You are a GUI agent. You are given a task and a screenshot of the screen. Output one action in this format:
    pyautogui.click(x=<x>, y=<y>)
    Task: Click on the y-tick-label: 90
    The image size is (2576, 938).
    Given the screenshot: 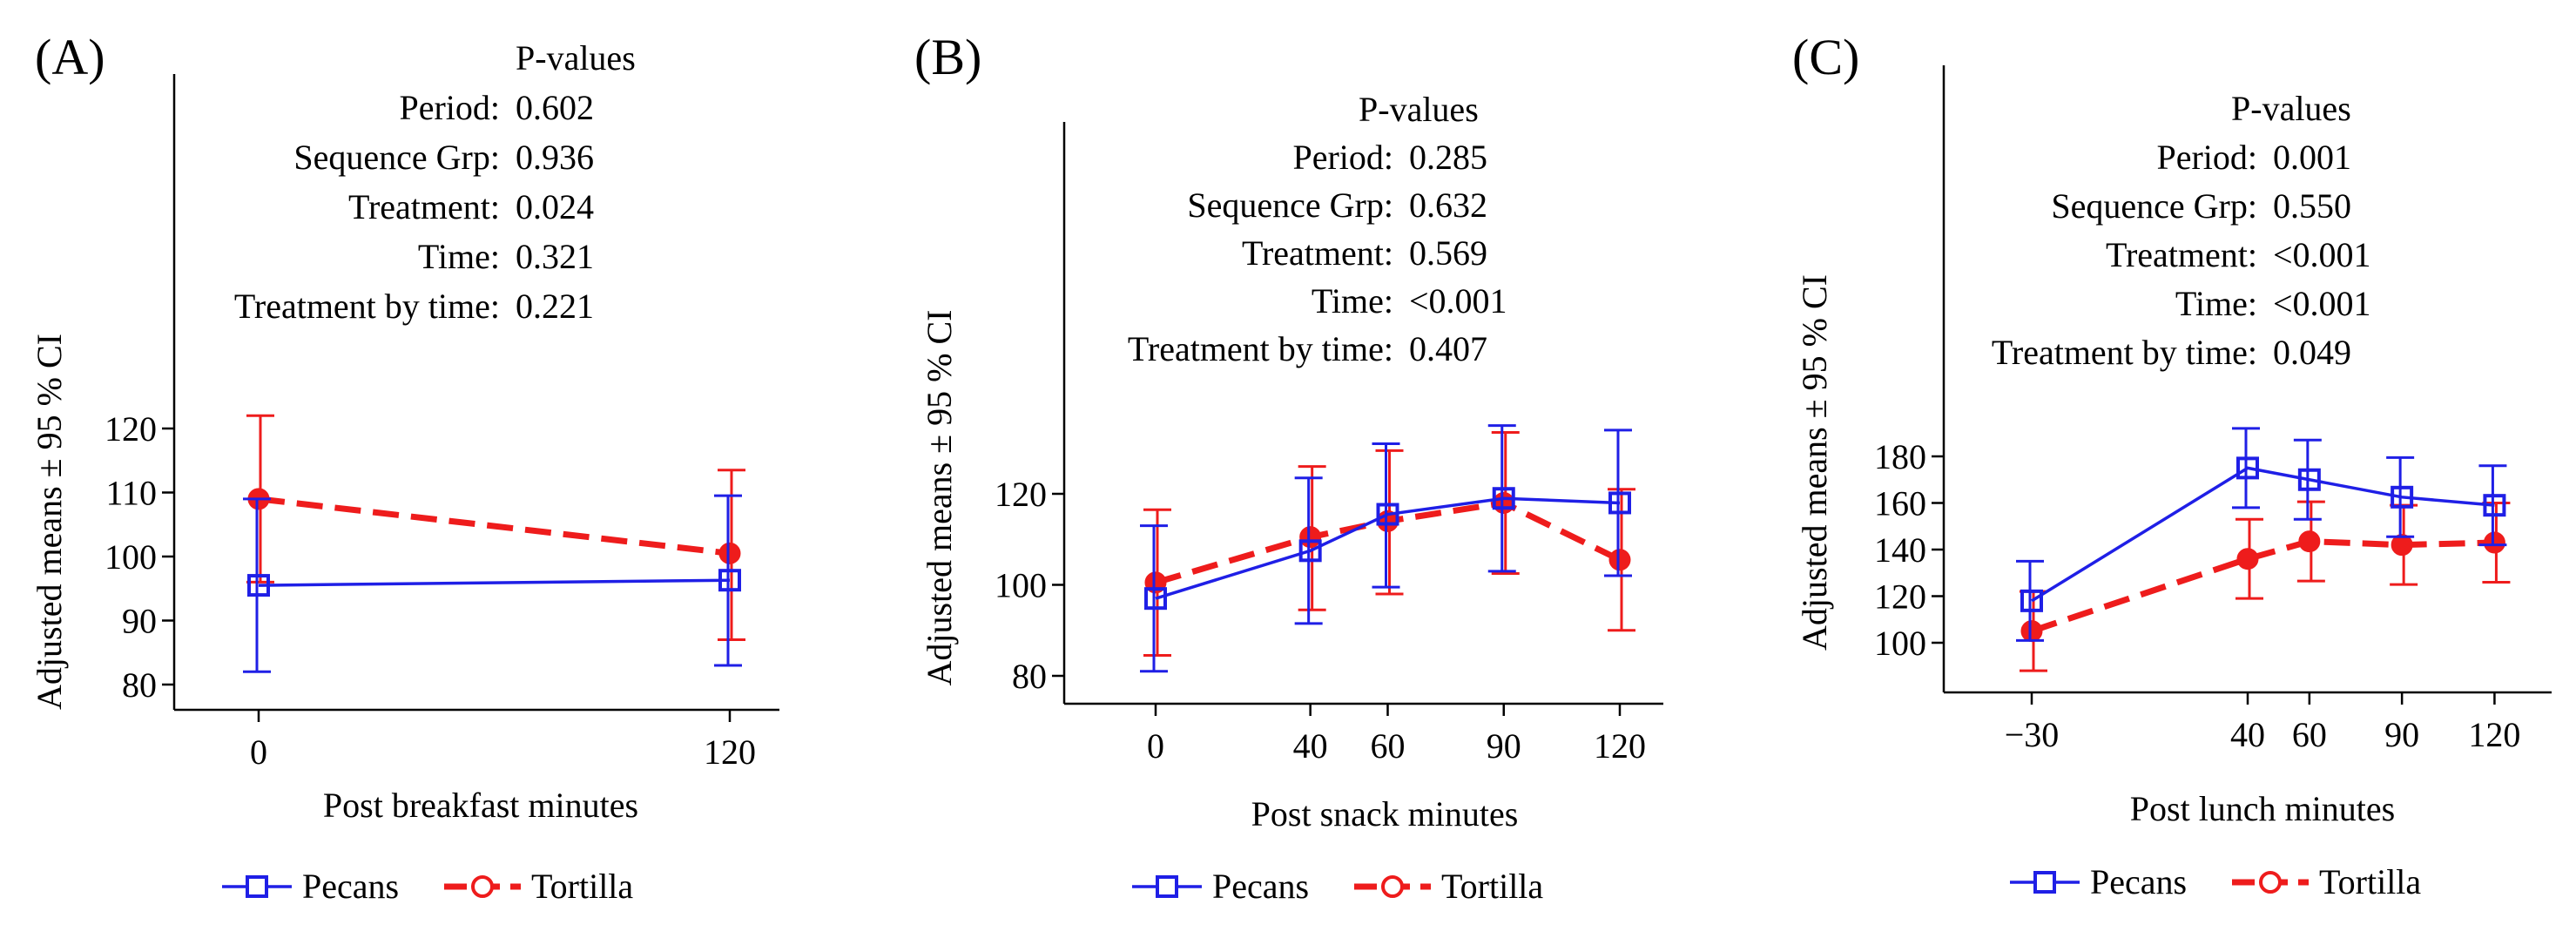 What is the action you would take?
    pyautogui.click(x=139, y=621)
    